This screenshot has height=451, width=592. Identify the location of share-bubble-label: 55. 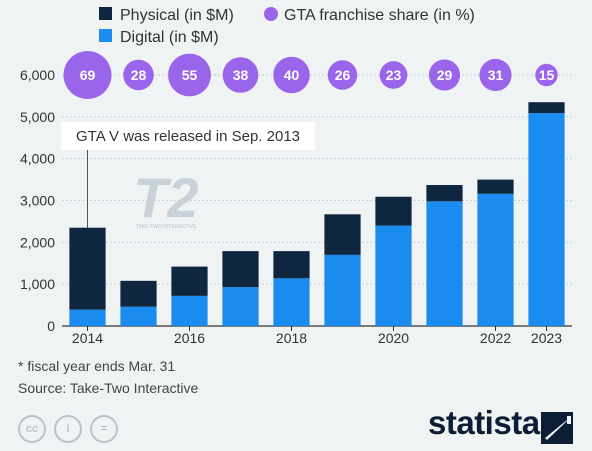
(190, 75).